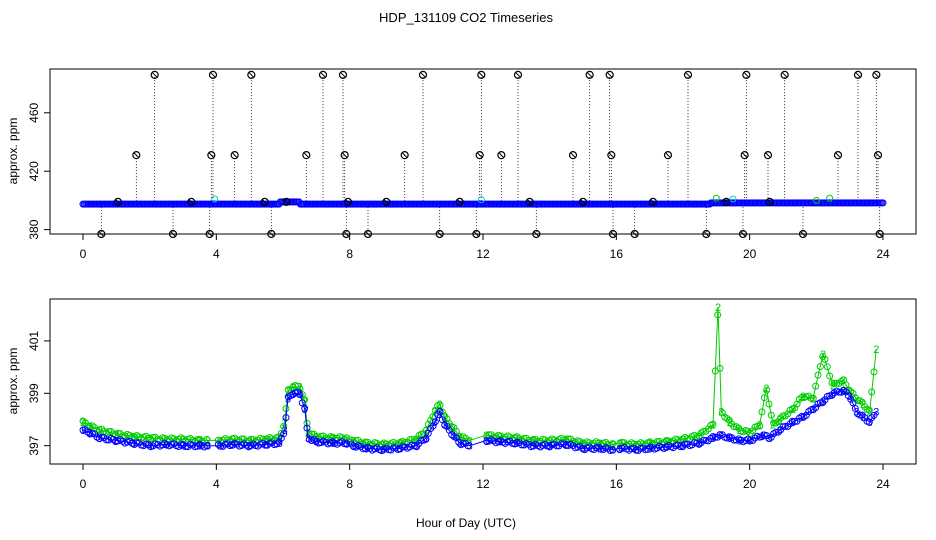  Describe the element at coordinates (466, 523) in the screenshot. I see `x-axis-label: Hour of Day (UTC)` at that location.